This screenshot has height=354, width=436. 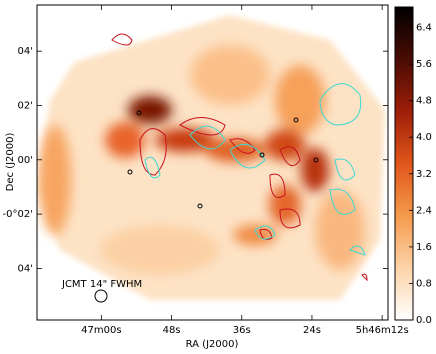 I want to click on x-tick-label: 36s, so click(x=242, y=330).